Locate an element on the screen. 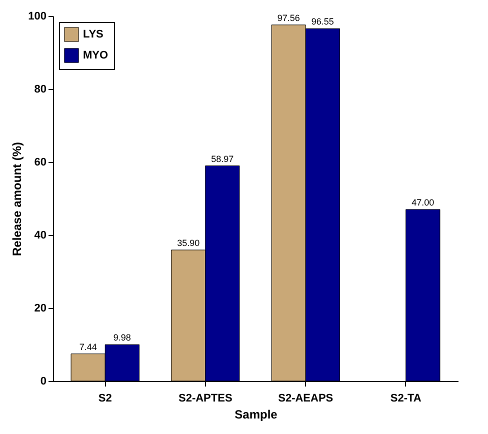 The image size is (488, 434). data-label: 47.00 is located at coordinates (423, 202).